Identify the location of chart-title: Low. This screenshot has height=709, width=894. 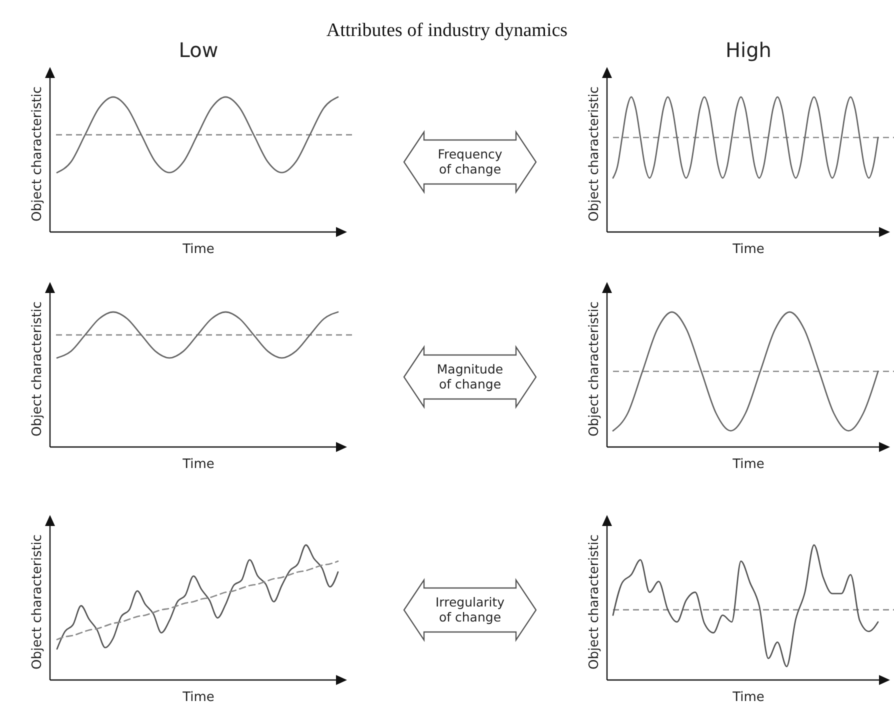
(198, 50).